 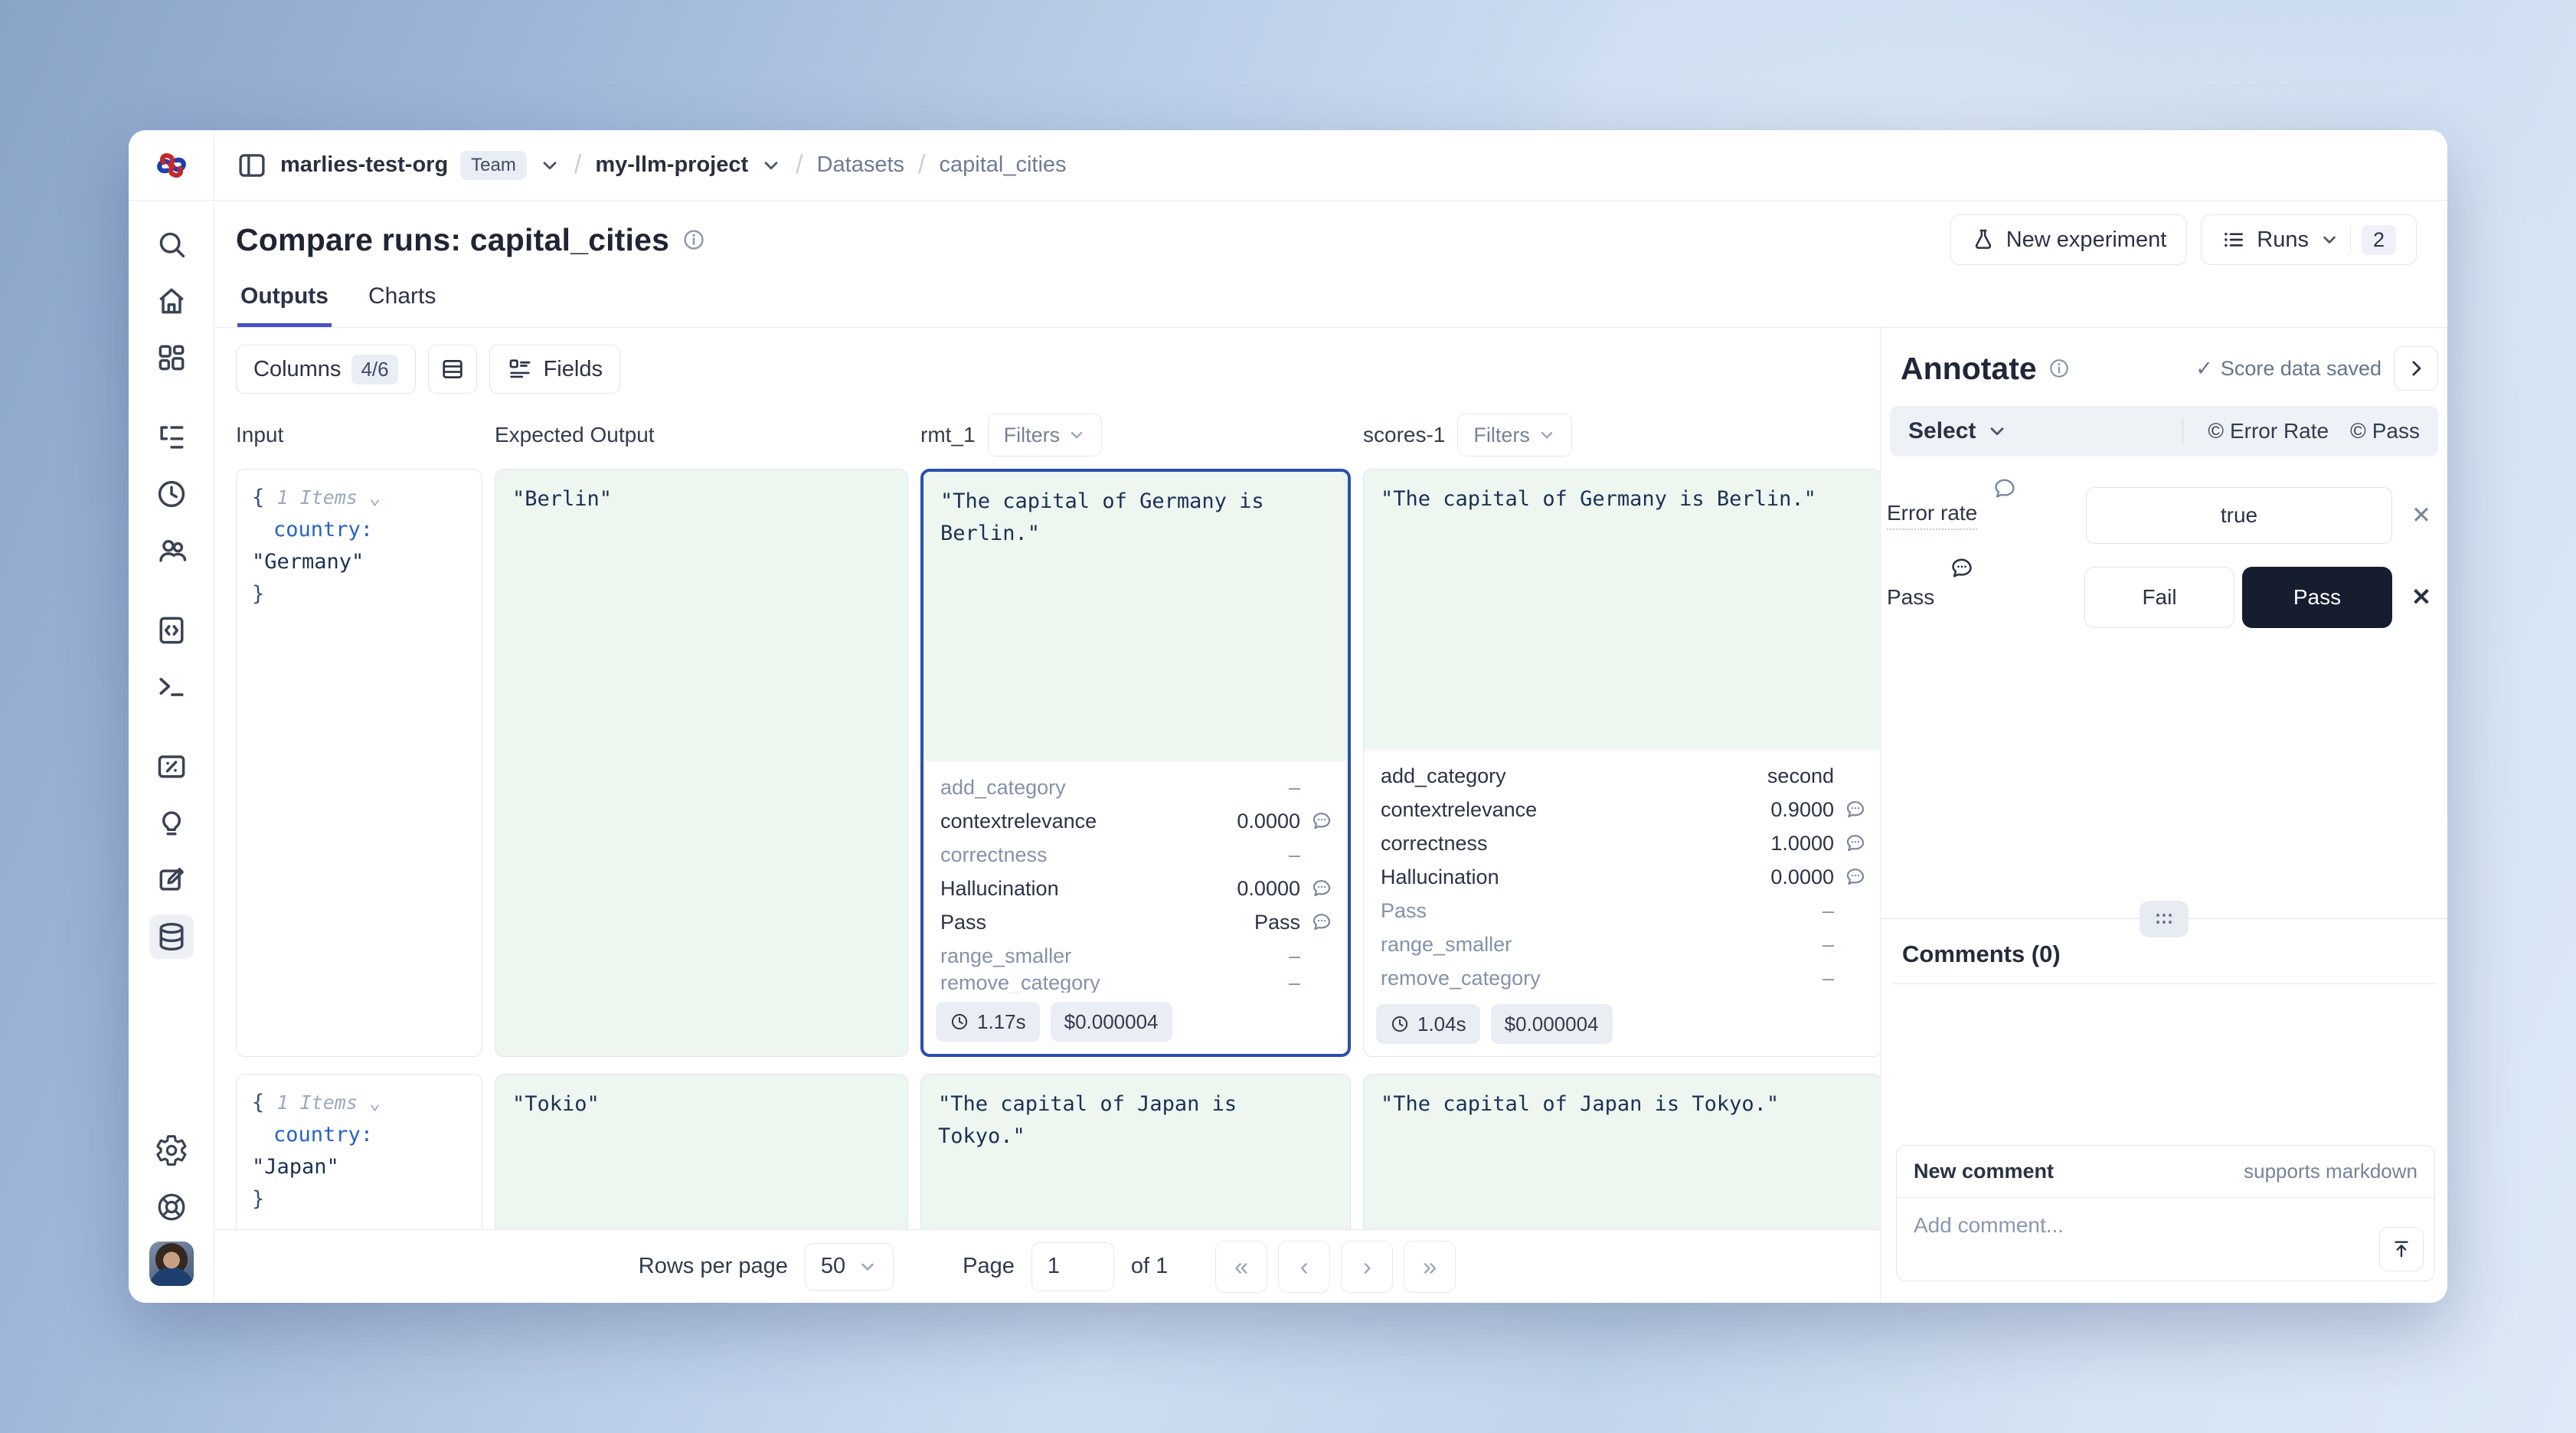 What do you see at coordinates (1622, 1151) in the screenshot?
I see `run2-output-cell: "The capital of Japan is Tokyo."` at bounding box center [1622, 1151].